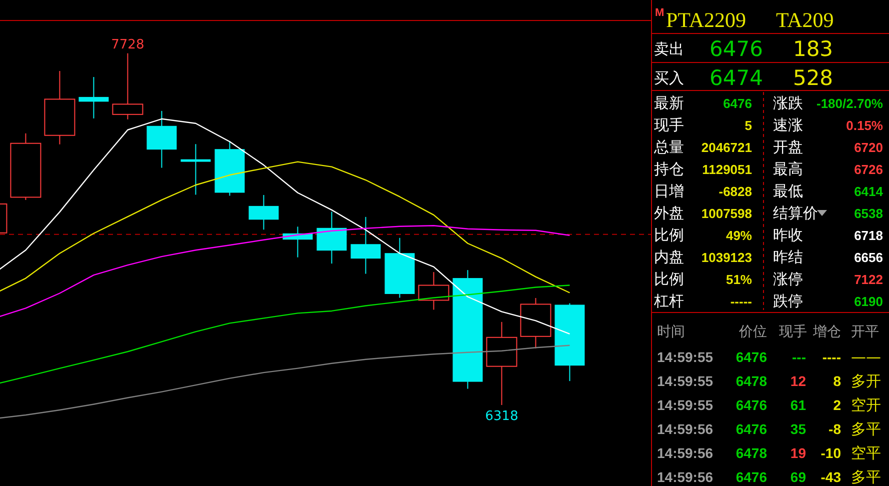  Describe the element at coordinates (868, 279) in the screenshot. I see `text: 7122` at that location.